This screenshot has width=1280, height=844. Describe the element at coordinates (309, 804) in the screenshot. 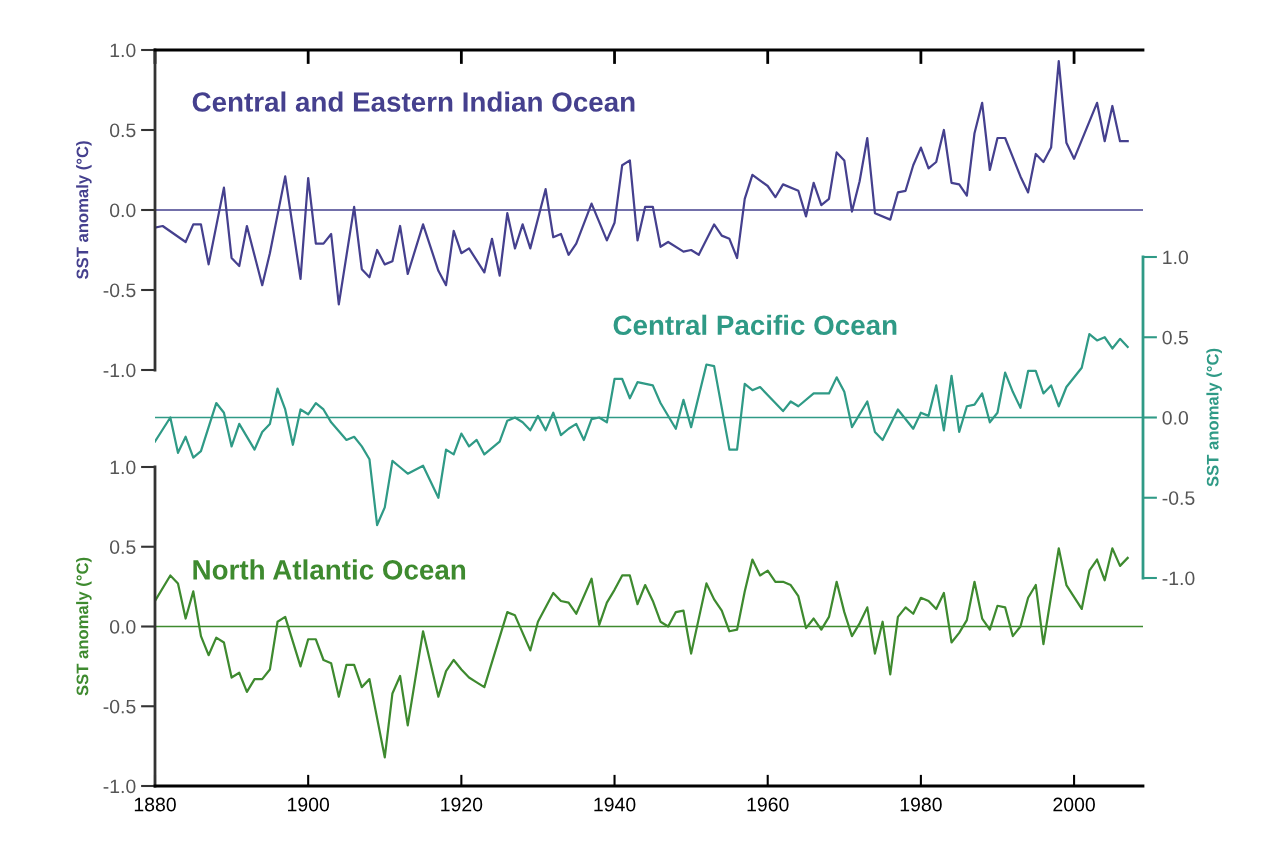

I see `x-tick-label: 1900` at that location.